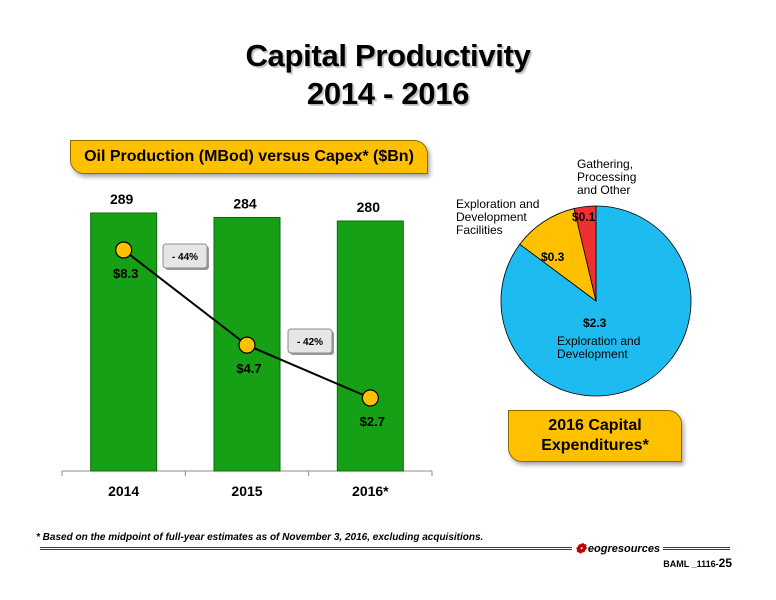 The width and height of the screenshot is (776, 600). I want to click on capex-data-label: $2.7, so click(372, 421).